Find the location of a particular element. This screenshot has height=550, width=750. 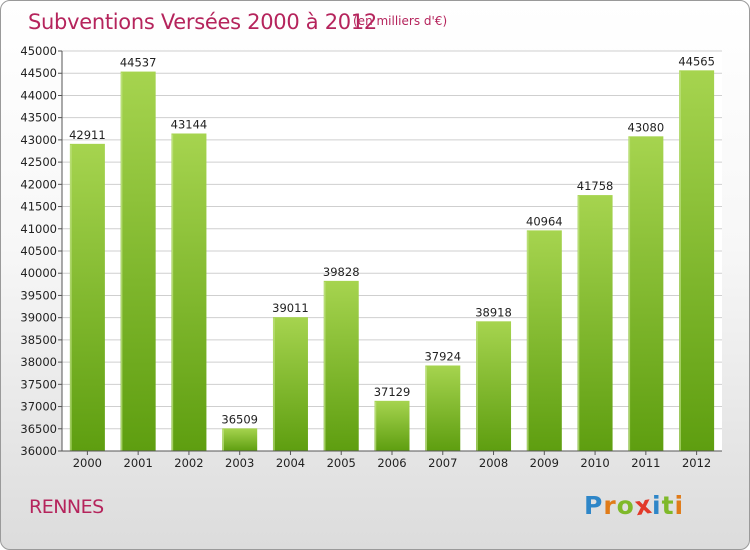

logo-letter: o is located at coordinates (625, 505).